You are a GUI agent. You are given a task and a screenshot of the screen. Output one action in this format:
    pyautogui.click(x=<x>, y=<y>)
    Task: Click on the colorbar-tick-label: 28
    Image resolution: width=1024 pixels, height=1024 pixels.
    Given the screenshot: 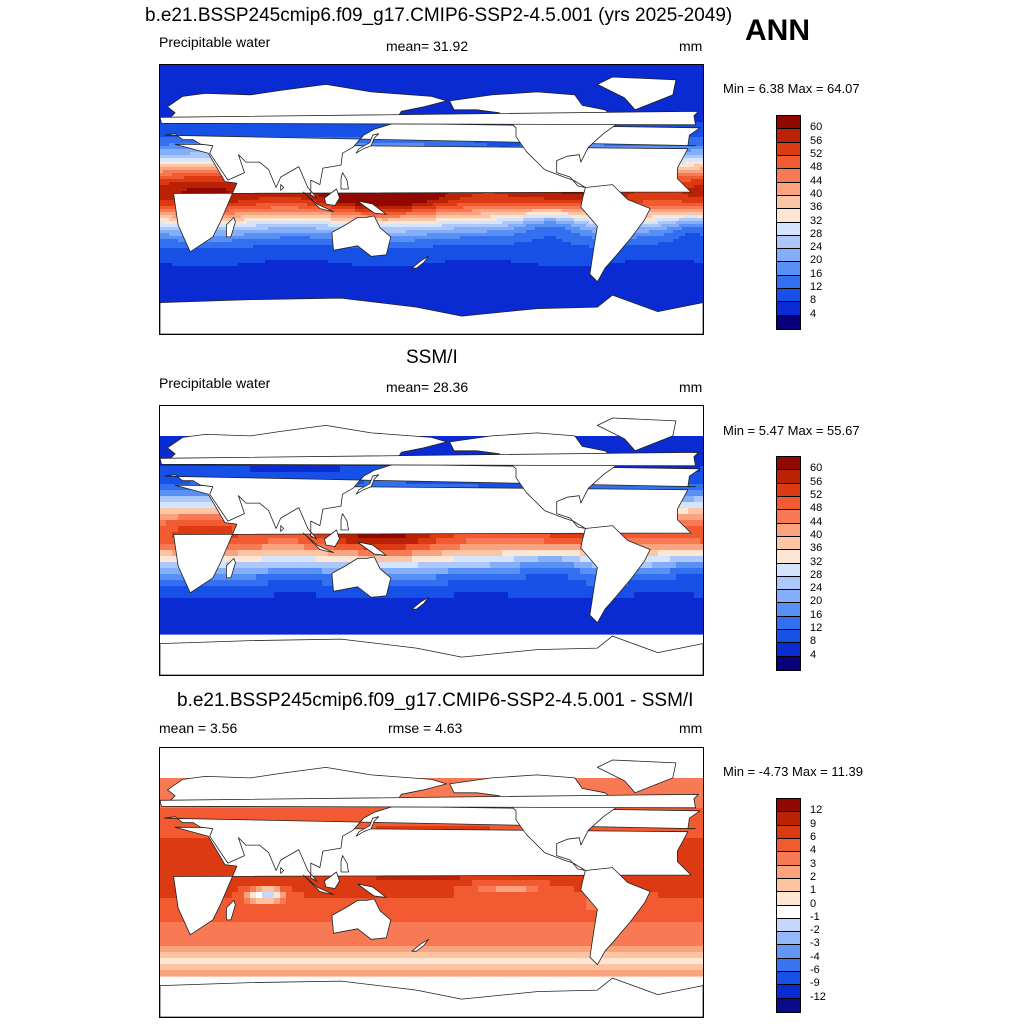 What is the action you would take?
    pyautogui.click(x=816, y=234)
    